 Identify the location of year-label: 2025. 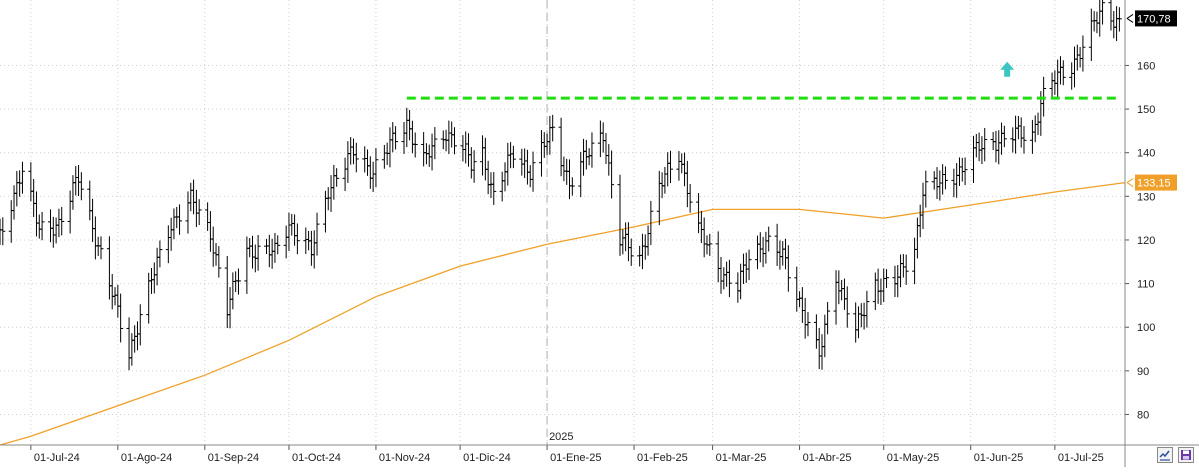
(561, 437).